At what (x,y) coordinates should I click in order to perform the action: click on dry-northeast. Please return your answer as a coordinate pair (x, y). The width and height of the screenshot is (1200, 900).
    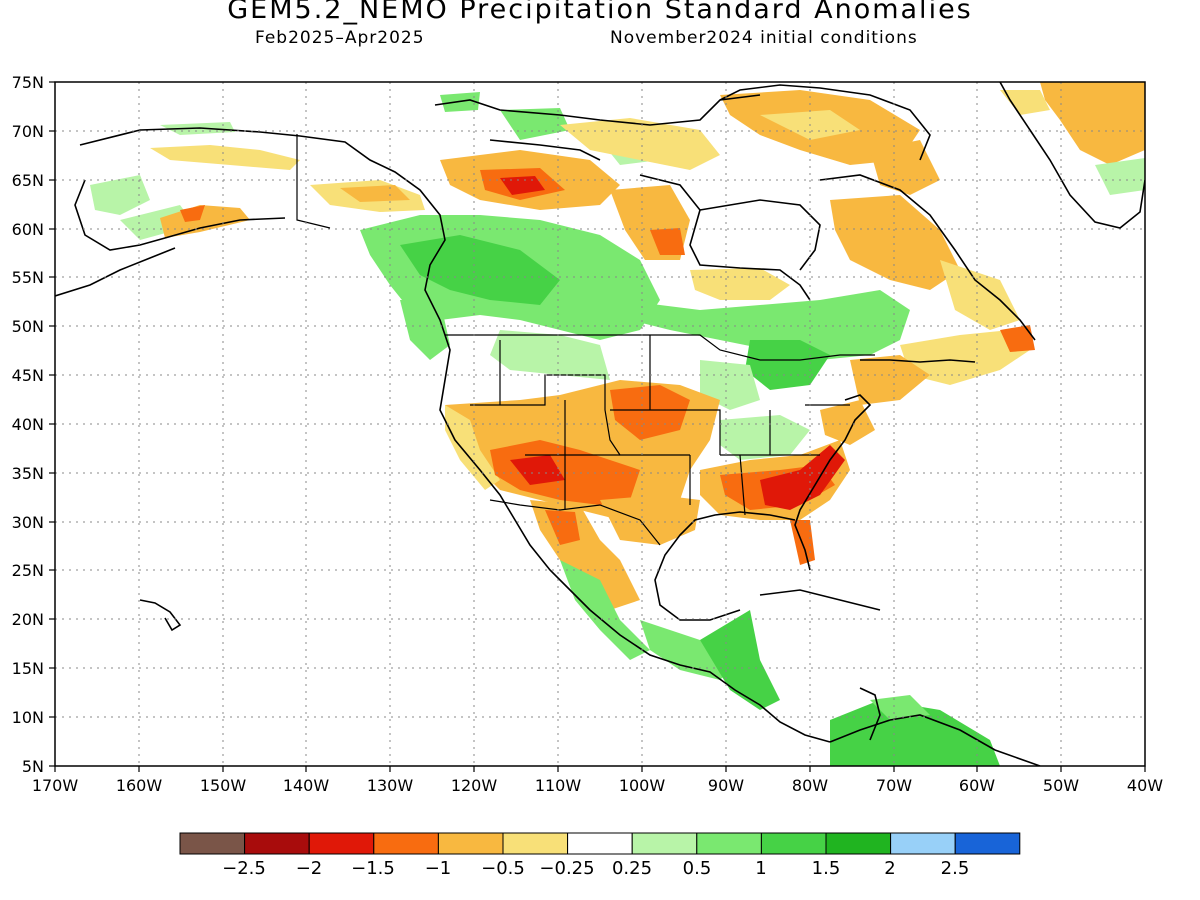
    Looking at the image, I should click on (890, 380).